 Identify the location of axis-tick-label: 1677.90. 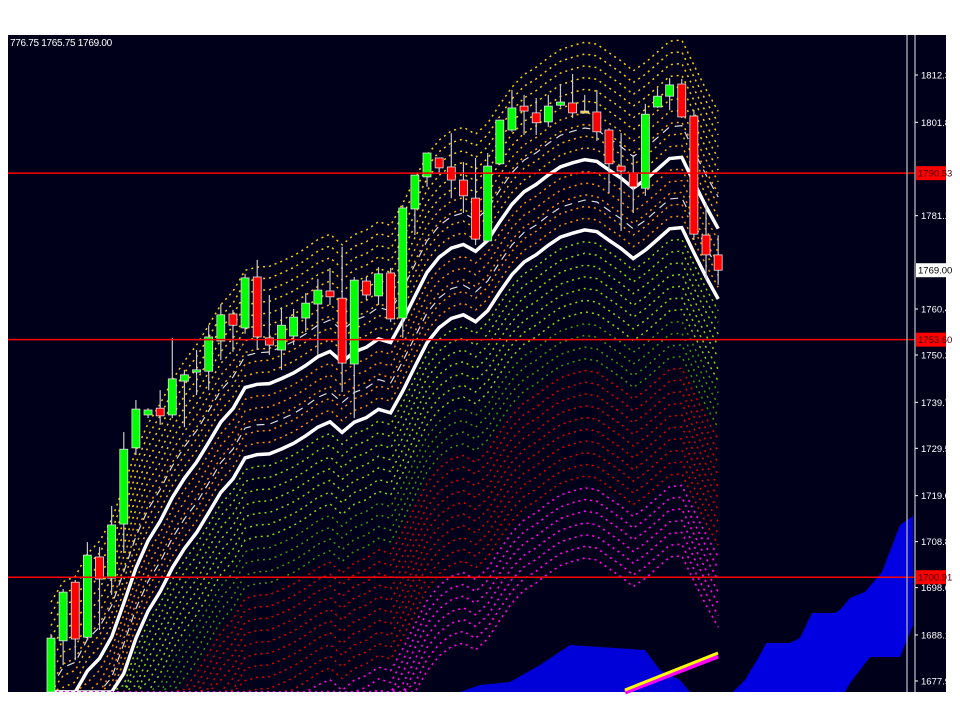
(938, 681).